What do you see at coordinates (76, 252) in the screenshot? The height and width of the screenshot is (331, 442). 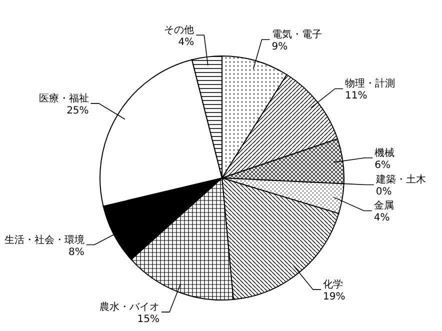 I see `data-label: 8%` at bounding box center [76, 252].